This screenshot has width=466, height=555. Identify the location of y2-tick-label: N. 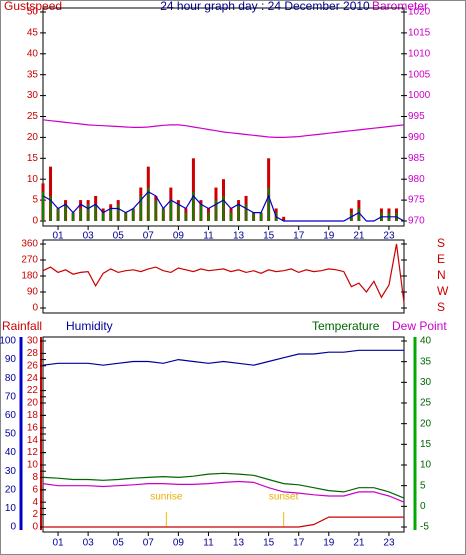
(441, 275).